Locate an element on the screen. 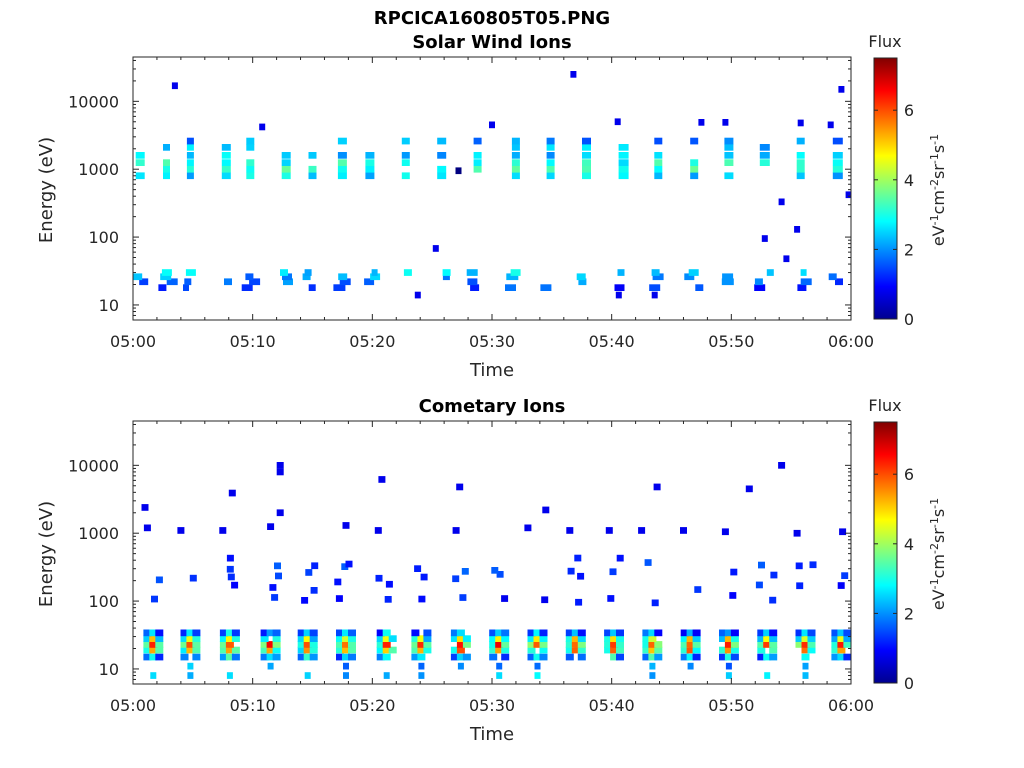  x-tick-label: 05:00 is located at coordinates (133, 341).